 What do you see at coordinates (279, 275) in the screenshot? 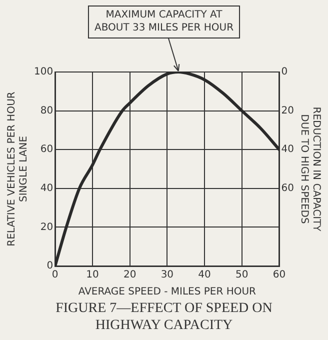
I see `x-tick-label: 60` at bounding box center [279, 275].